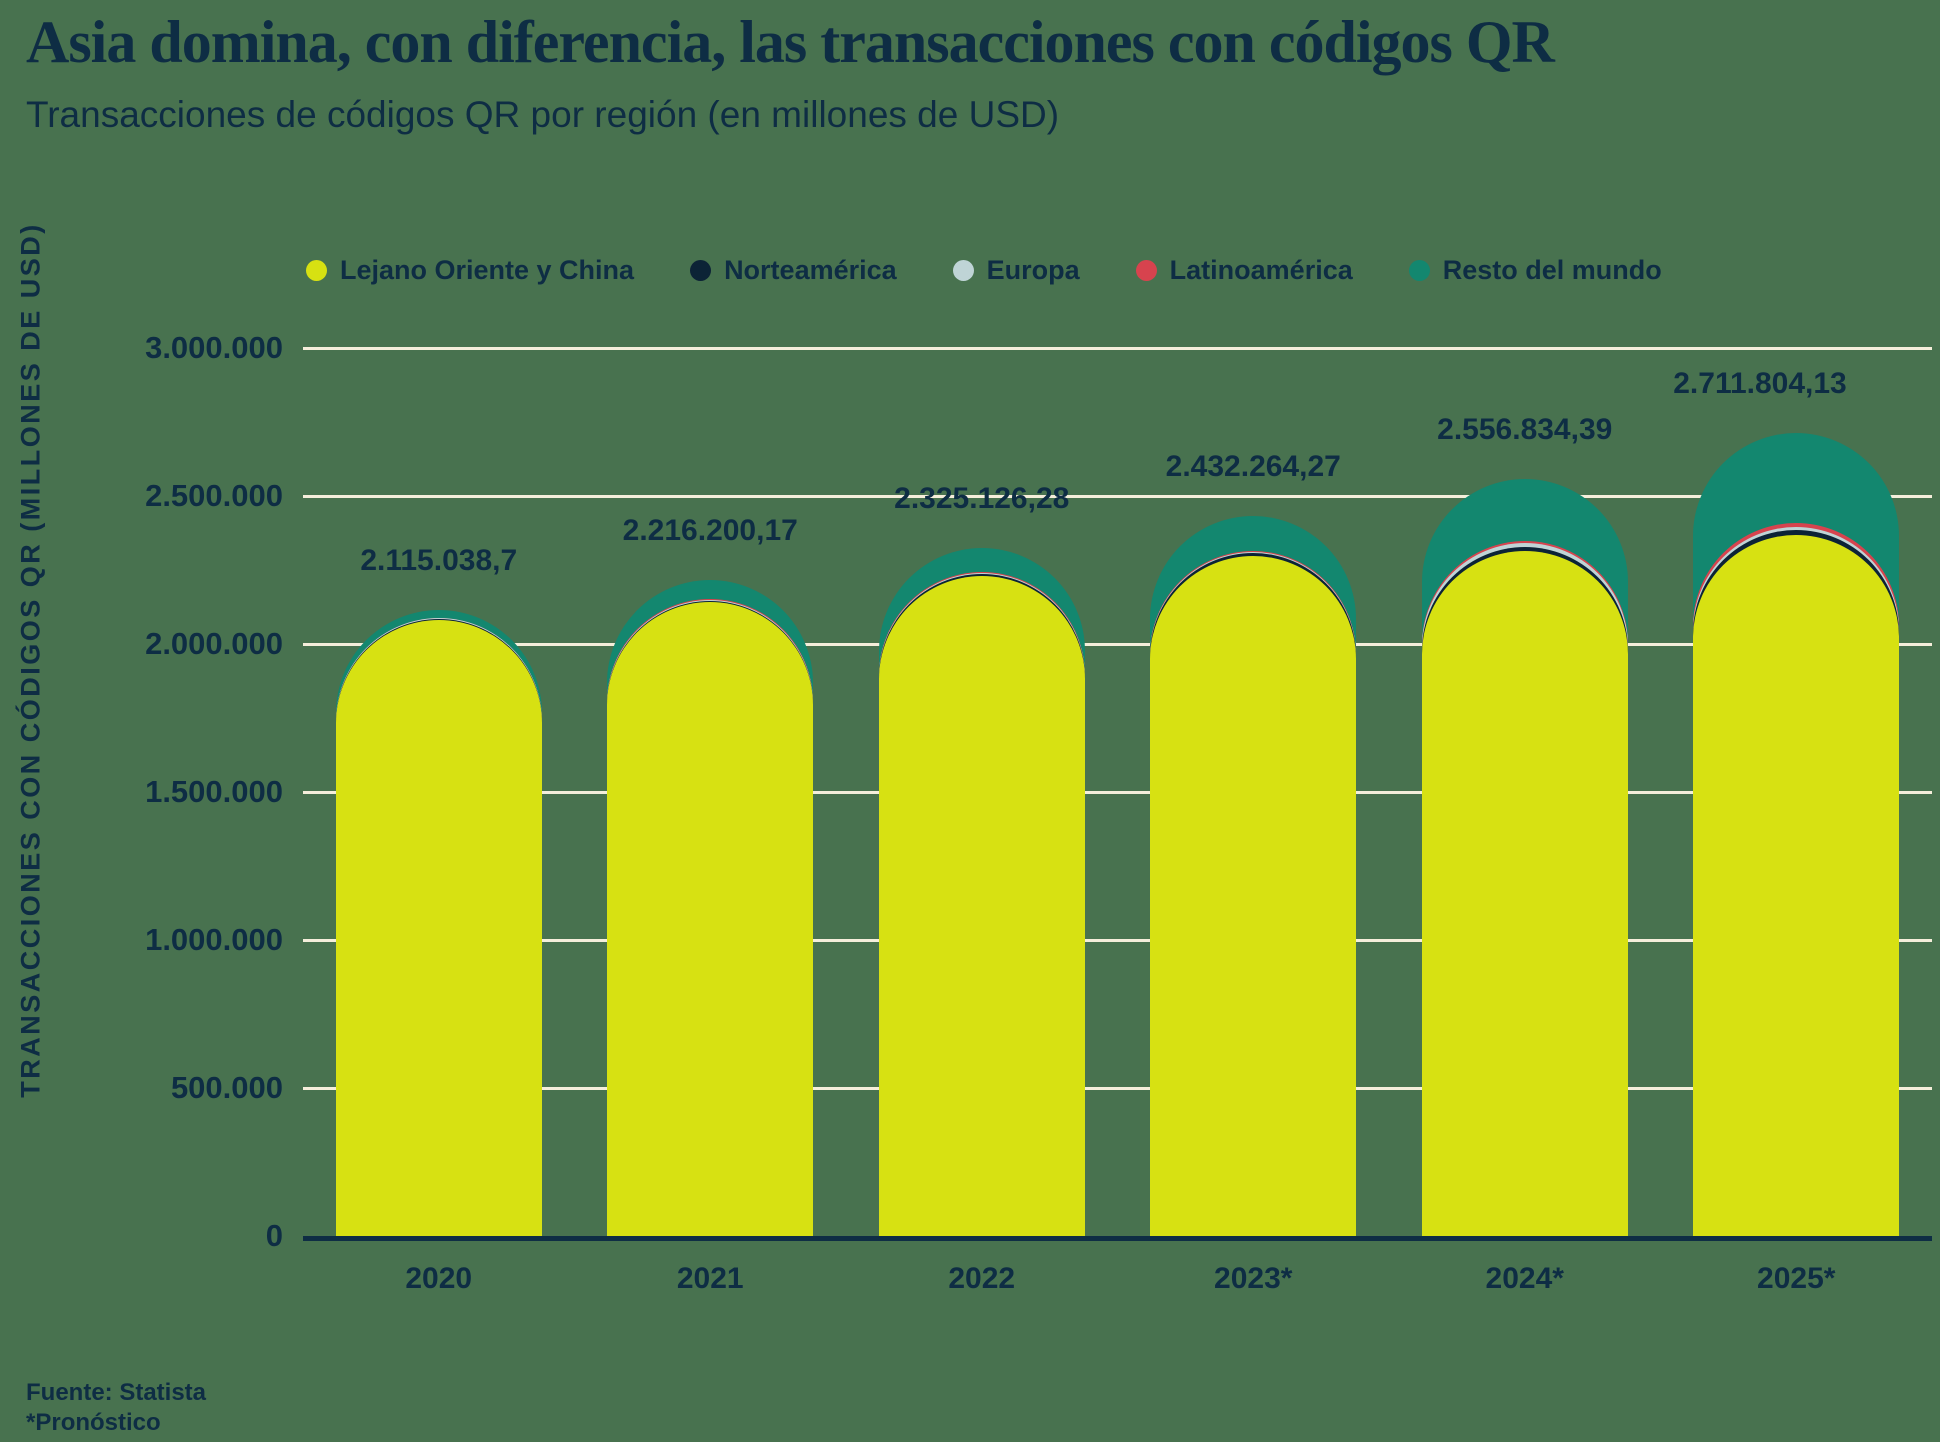 Image resolution: width=1940 pixels, height=1442 pixels. I want to click on x-tick-label: 2023*, so click(1253, 1278).